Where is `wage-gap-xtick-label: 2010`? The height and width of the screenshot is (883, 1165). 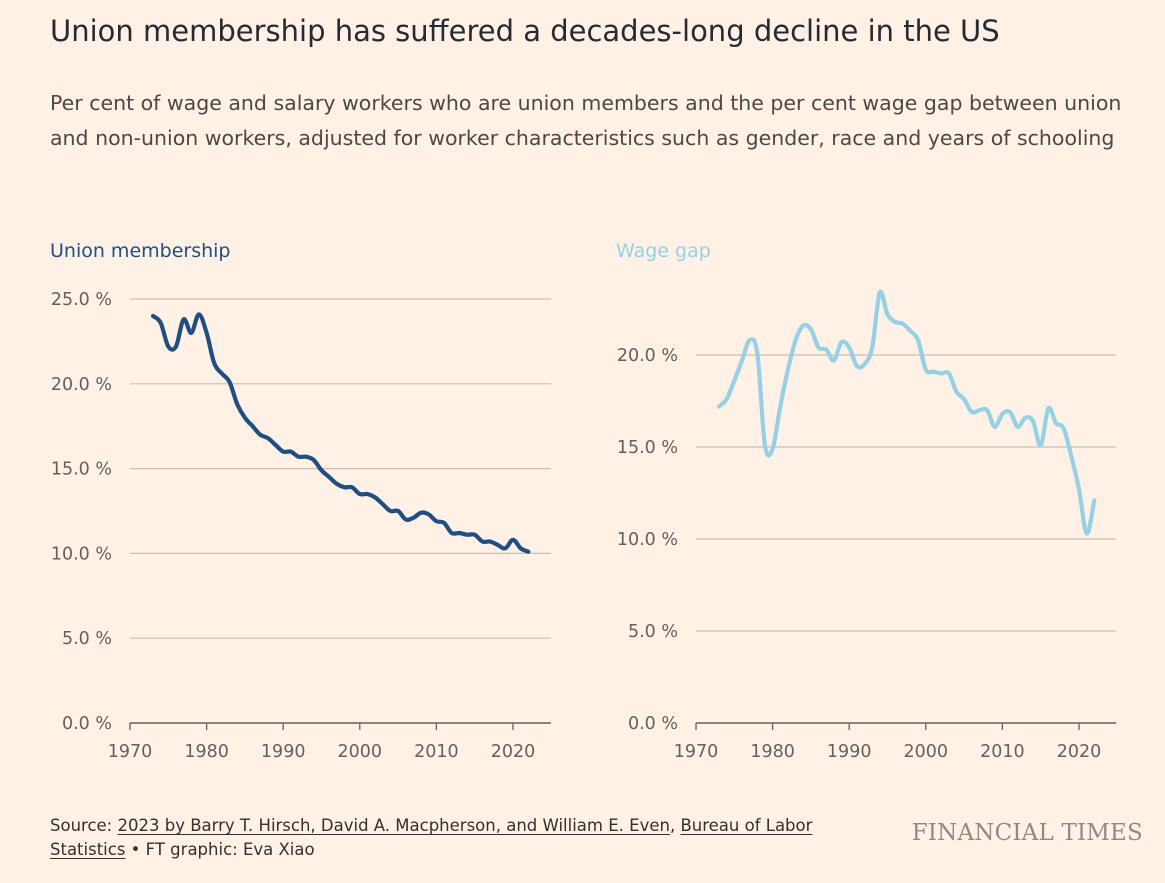 wage-gap-xtick-label: 2010 is located at coordinates (1002, 752).